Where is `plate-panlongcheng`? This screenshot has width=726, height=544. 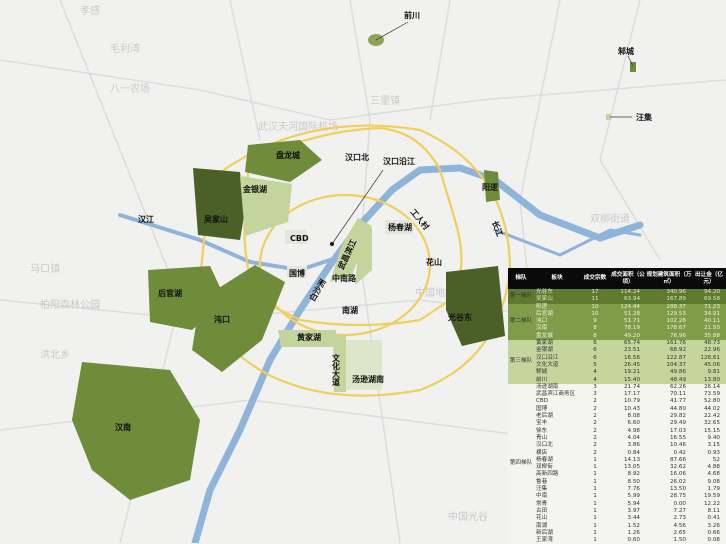
plate-panlongcheng is located at coordinates (283, 161).